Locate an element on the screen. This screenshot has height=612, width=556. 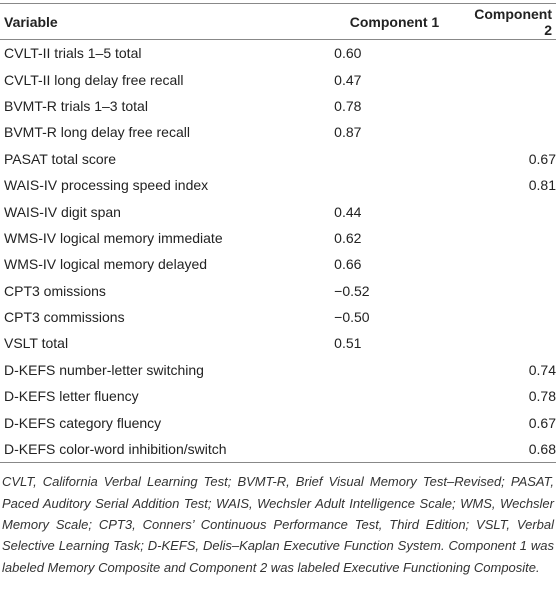
header-cell: Component 2 is located at coordinates (512, 21).